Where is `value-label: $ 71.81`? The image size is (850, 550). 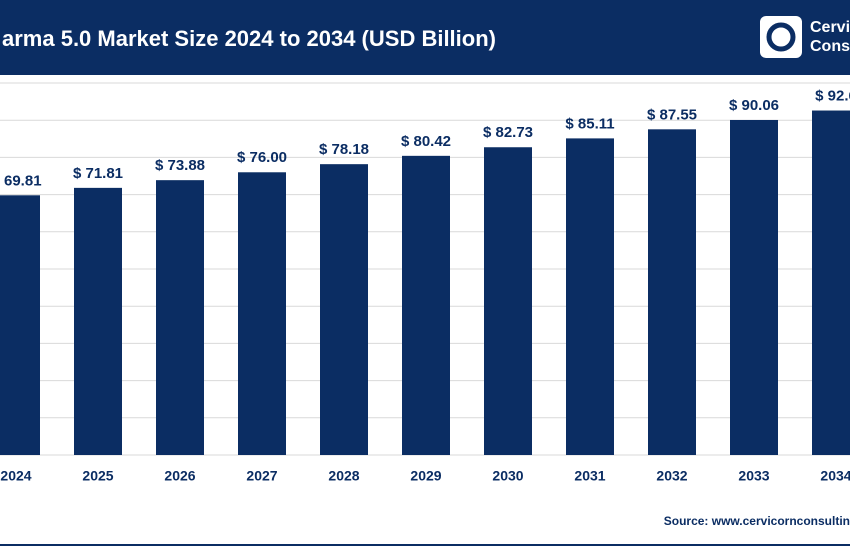
value-label: $ 71.81 is located at coordinates (98, 173).